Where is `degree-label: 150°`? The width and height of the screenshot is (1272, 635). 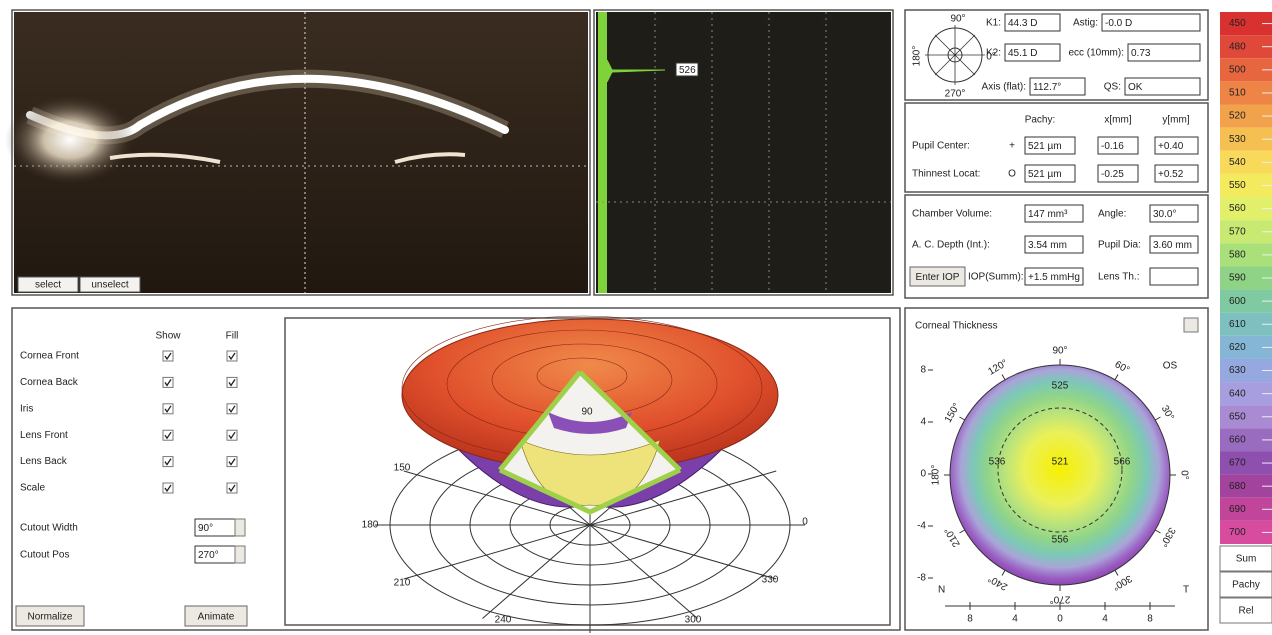 degree-label: 150° is located at coordinates (953, 412).